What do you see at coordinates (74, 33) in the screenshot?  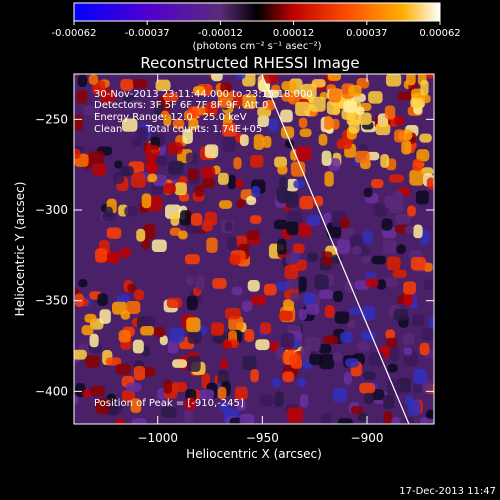 I see `colorbar-tick-label: -0.00062` at bounding box center [74, 33].